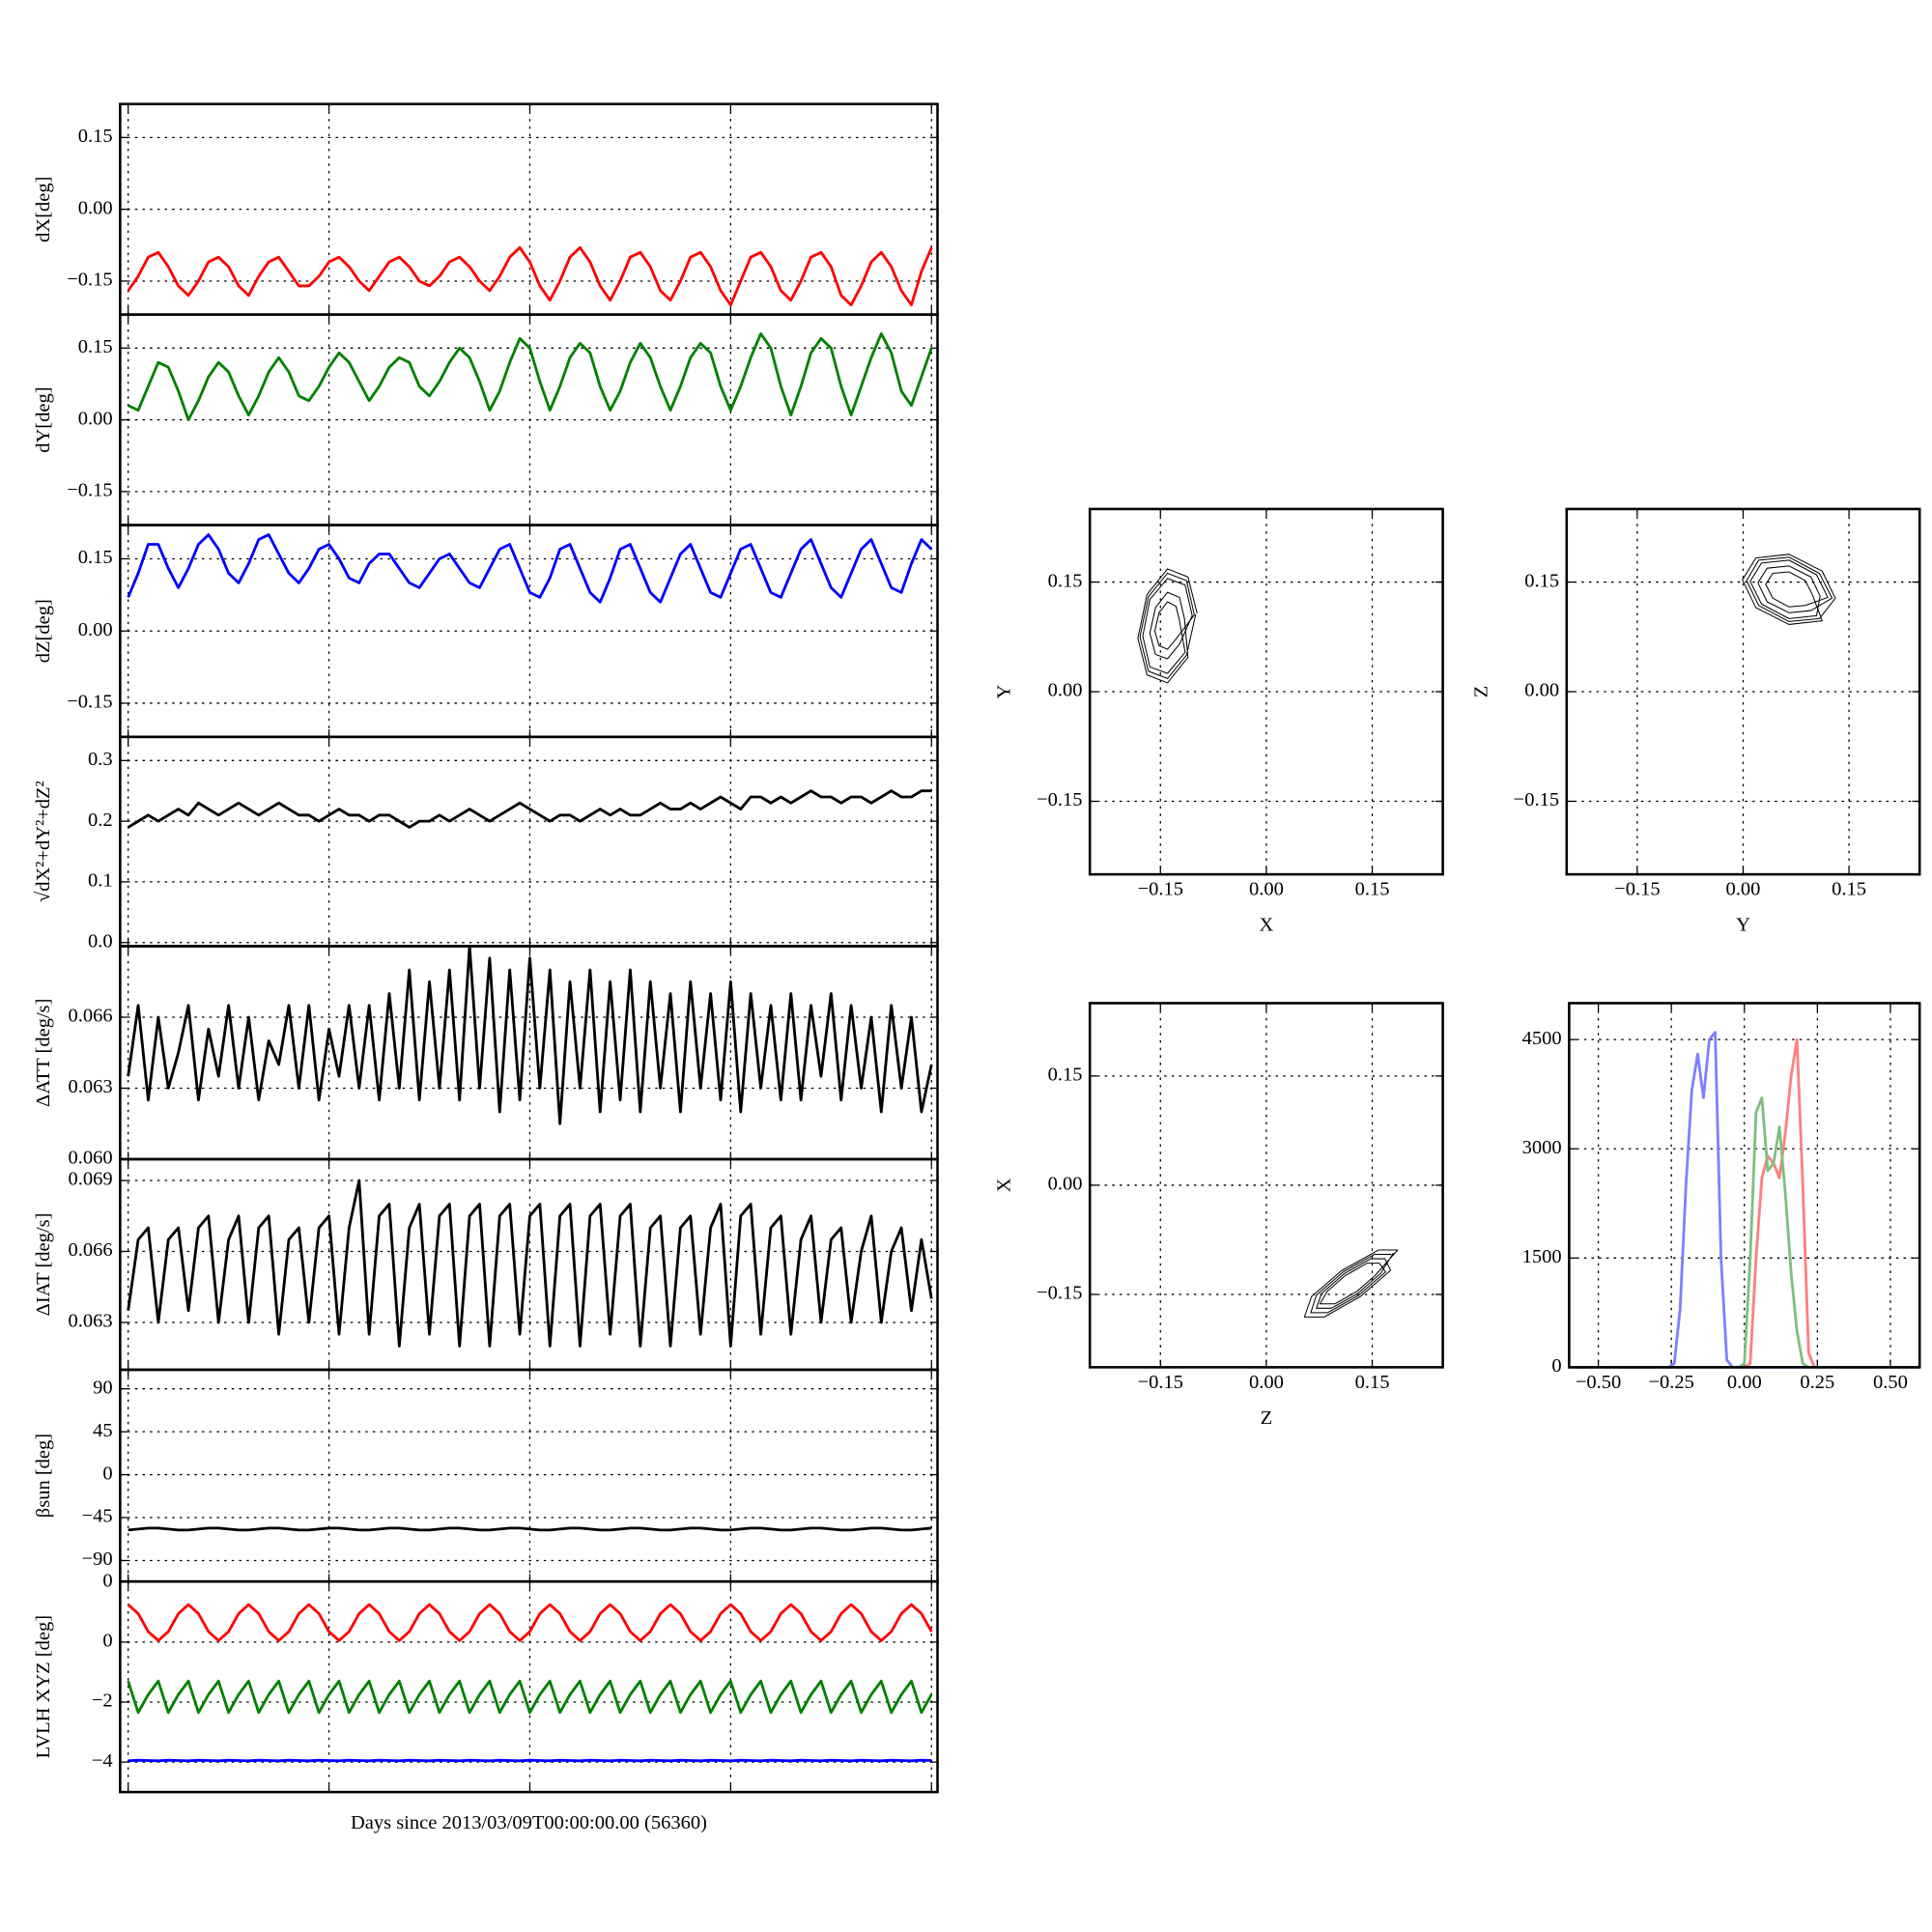  What do you see at coordinates (1005, 1185) in the screenshot?
I see `y-axis-label: X` at bounding box center [1005, 1185].